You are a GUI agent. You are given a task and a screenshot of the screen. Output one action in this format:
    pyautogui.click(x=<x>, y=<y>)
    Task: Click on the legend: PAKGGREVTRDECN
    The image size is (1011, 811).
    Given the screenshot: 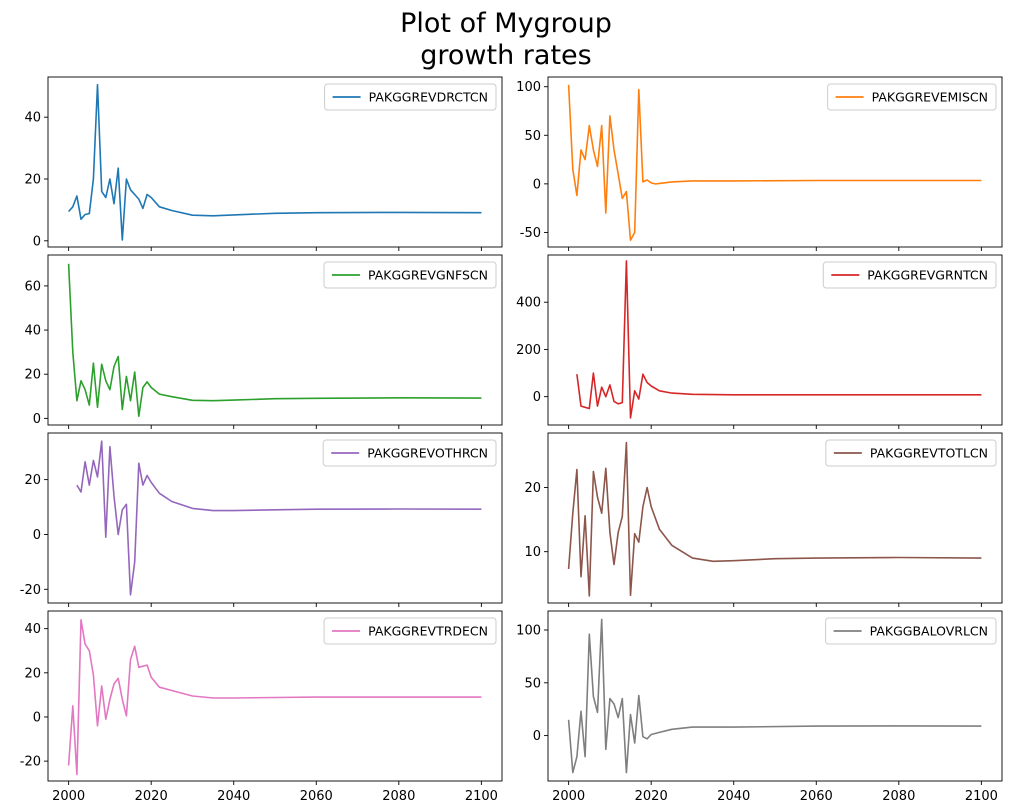 What is the action you would take?
    pyautogui.click(x=410, y=631)
    